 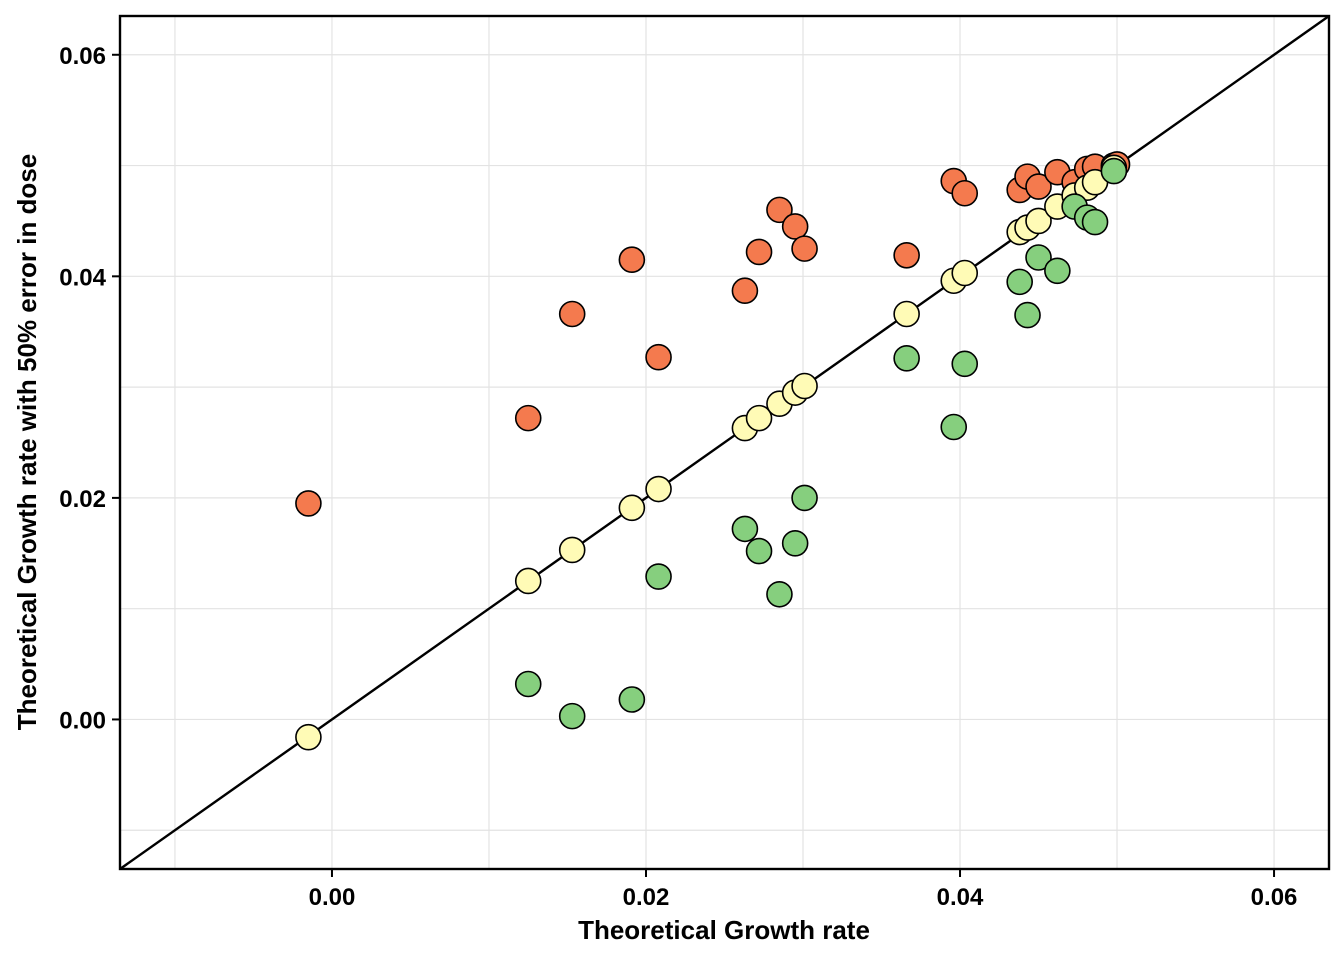 I want to click on x-tick-label: 0.02, so click(x=646, y=897).